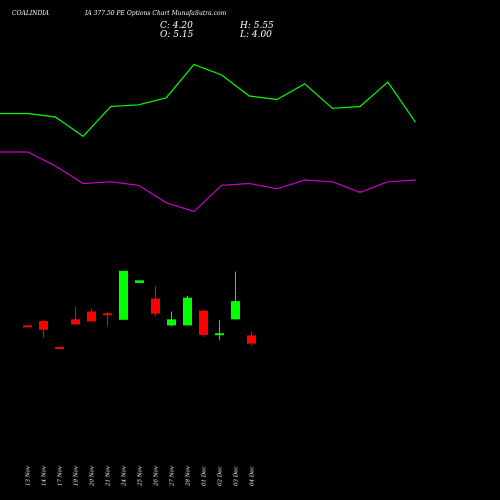  I want to click on candle-03-dec, so click(235, 295).